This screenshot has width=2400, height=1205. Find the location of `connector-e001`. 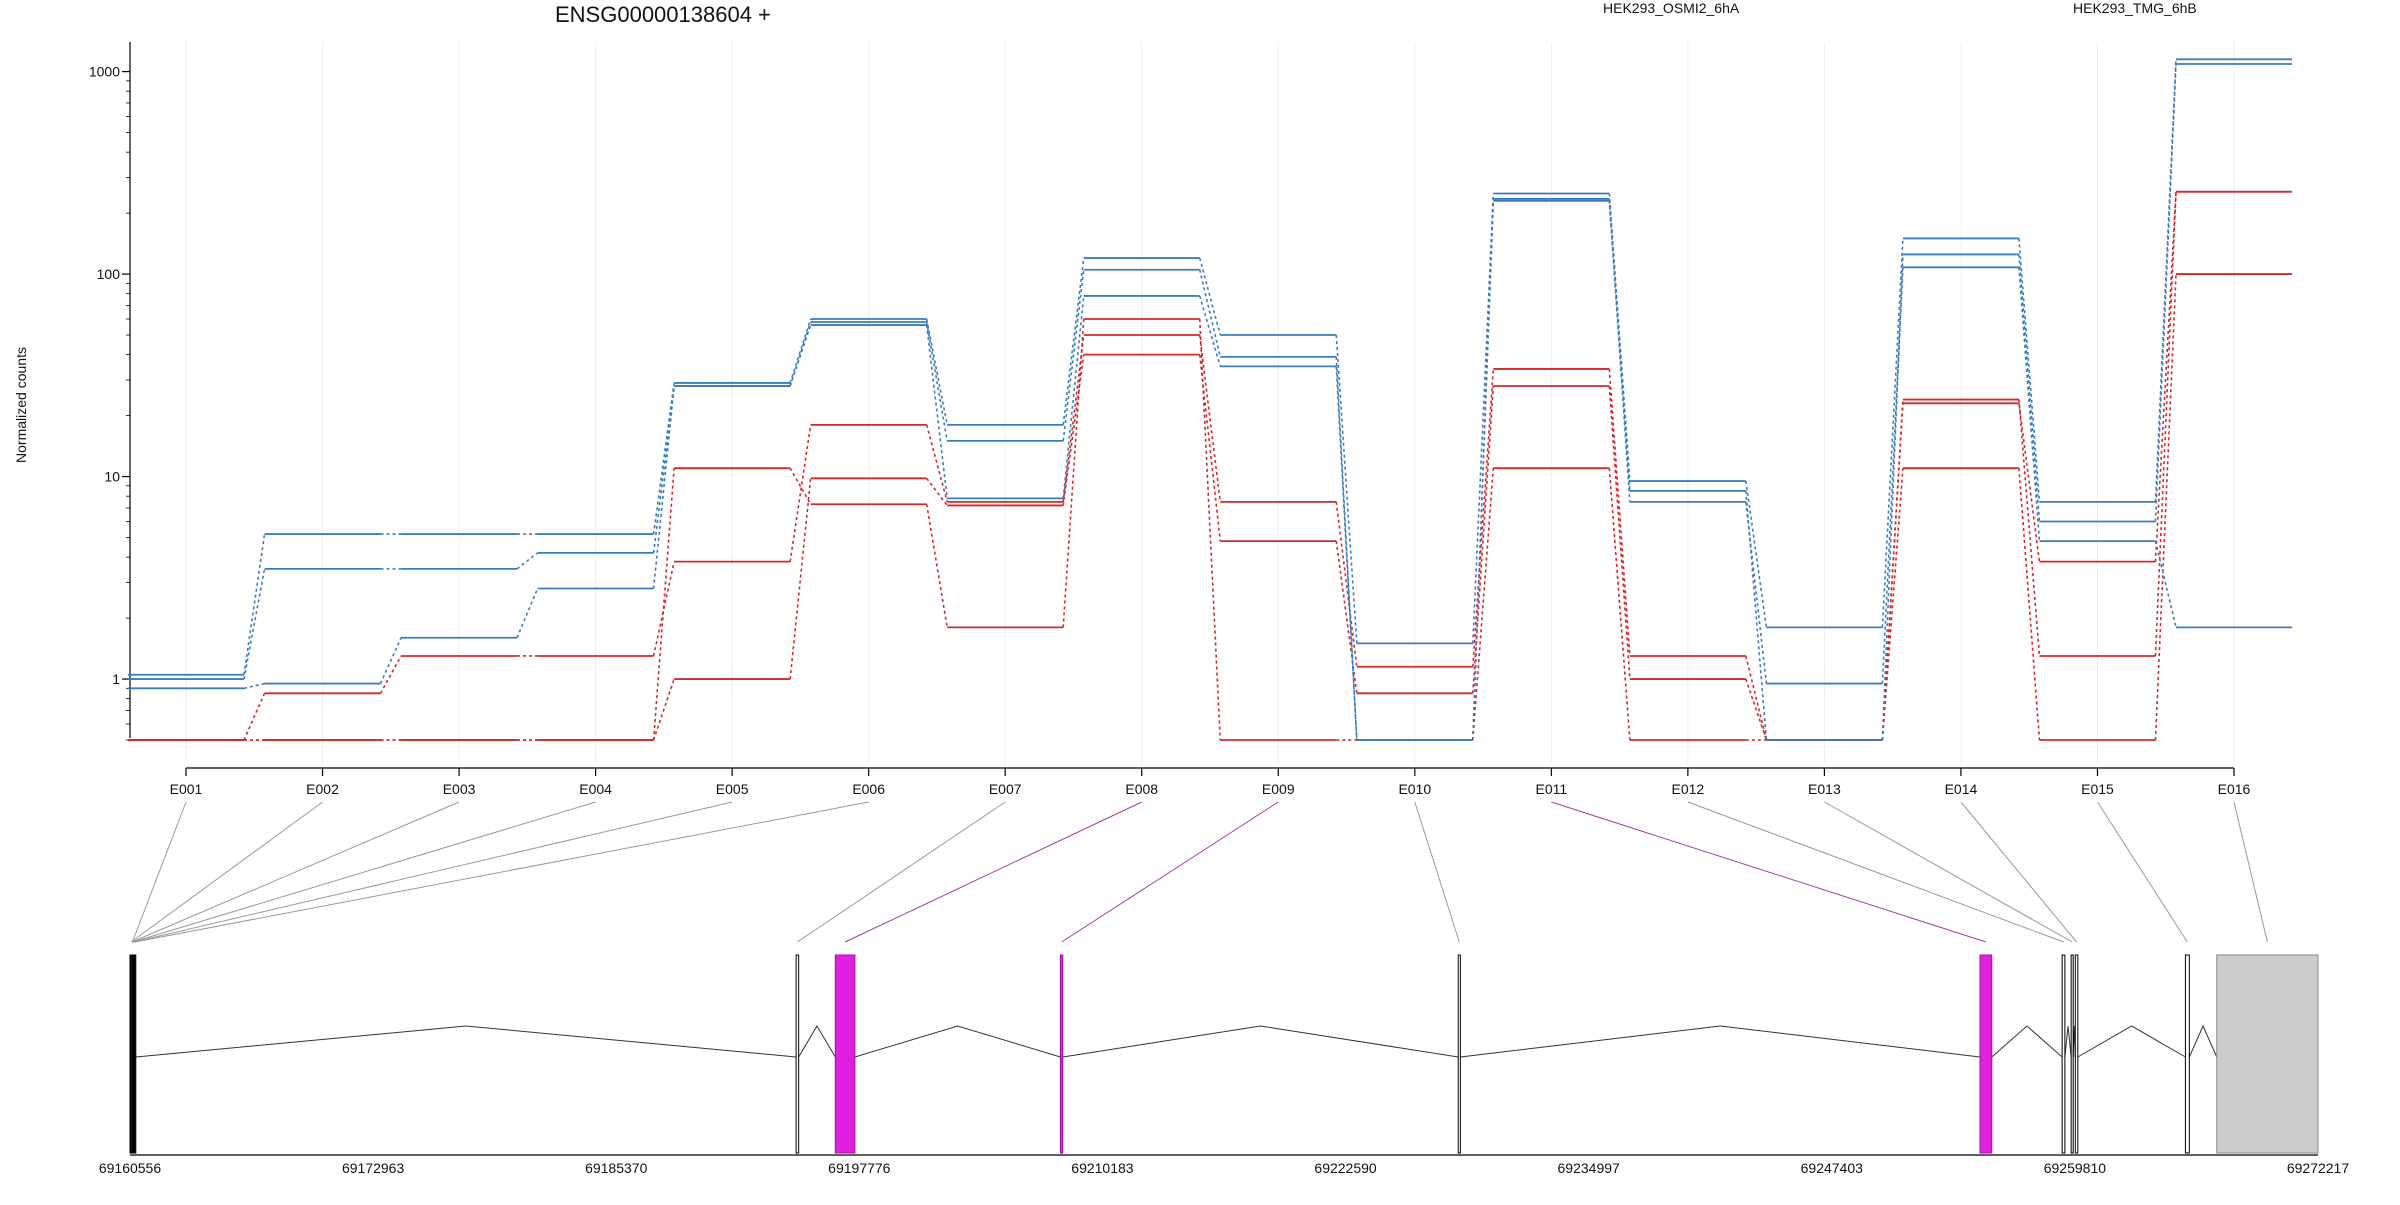

connector-e001 is located at coordinates (159, 872).